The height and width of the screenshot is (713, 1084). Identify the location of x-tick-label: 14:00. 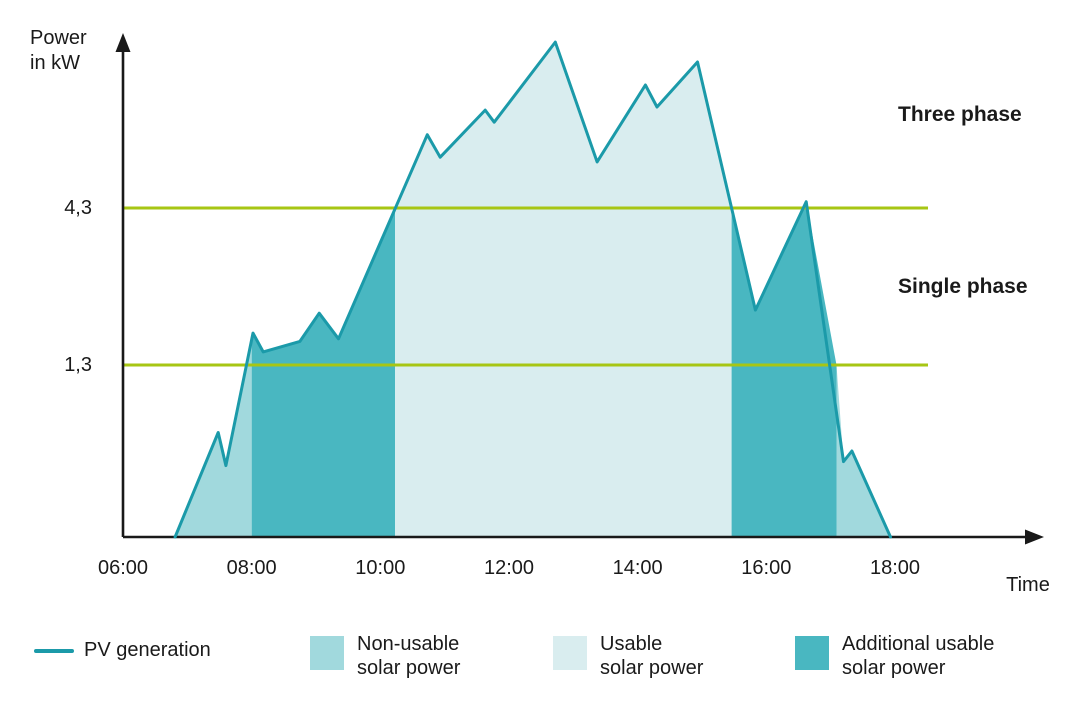
(637, 568).